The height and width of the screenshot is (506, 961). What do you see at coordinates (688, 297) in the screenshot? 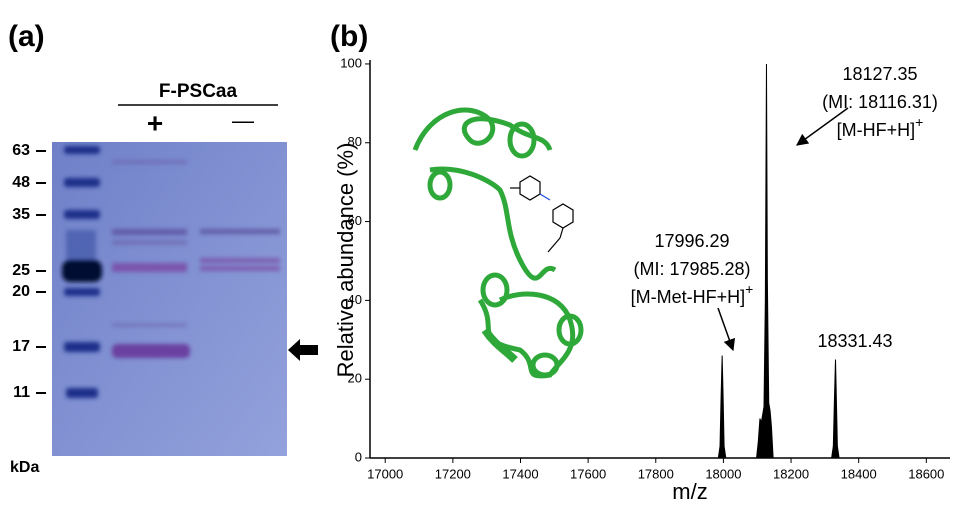
I see `ion: [M-Met-HF+H]` at bounding box center [688, 297].